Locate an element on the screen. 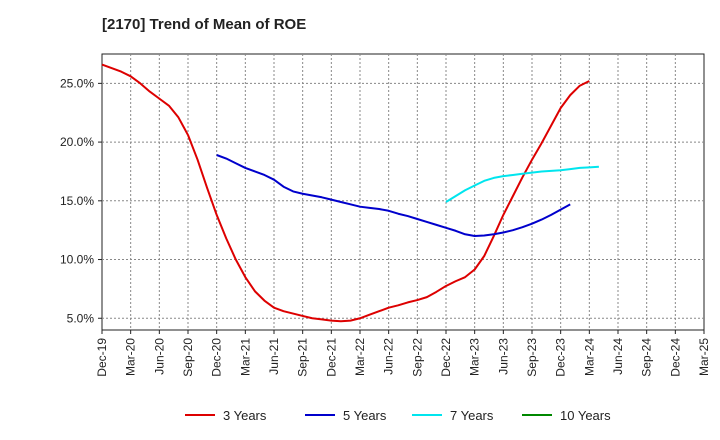 The image size is (720, 440). x-tick-label: Mar-20 is located at coordinates (131, 357).